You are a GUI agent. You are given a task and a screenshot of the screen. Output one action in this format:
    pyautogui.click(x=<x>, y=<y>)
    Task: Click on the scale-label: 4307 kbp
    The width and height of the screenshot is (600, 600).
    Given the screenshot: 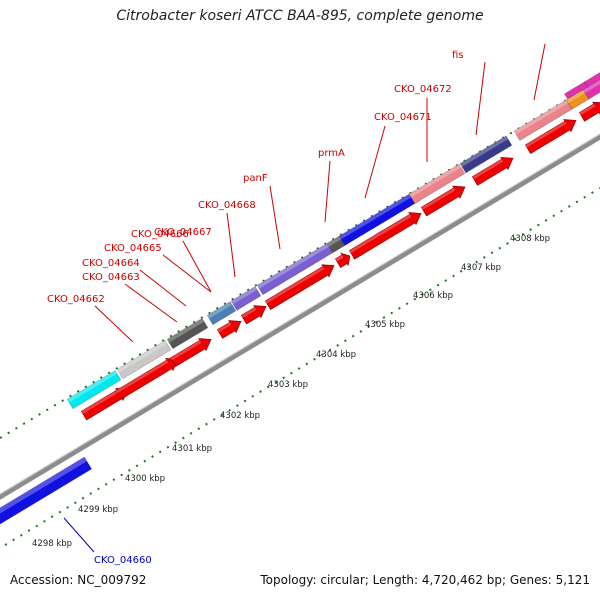 What is the action you would take?
    pyautogui.click(x=481, y=268)
    